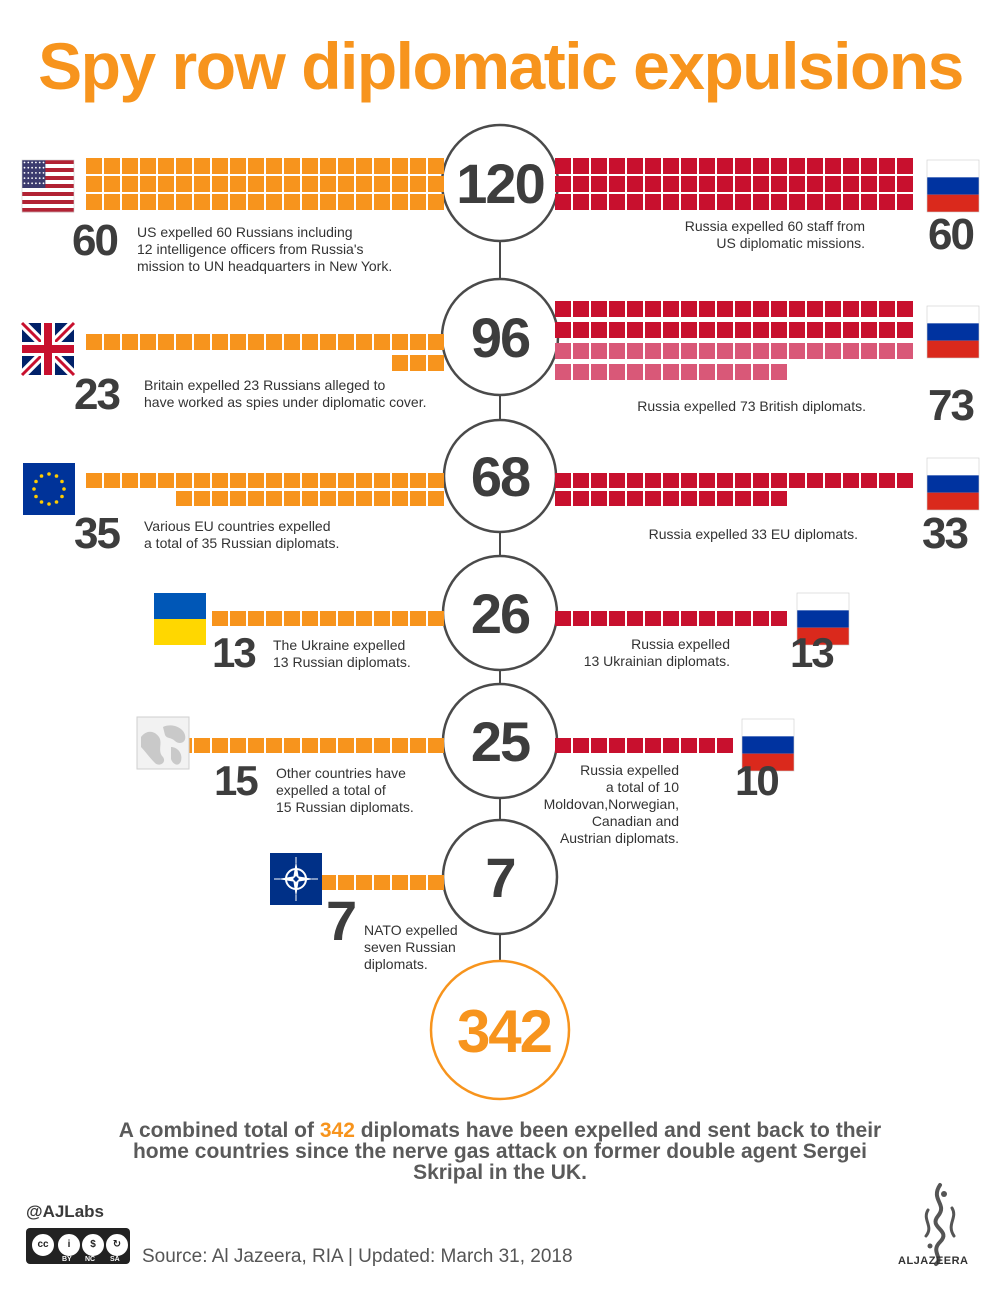 This screenshot has width=1001, height=1293. Describe the element at coordinates (250, 249) in the screenshot. I see `left-description-line: 12 intelligence officers from Russia's` at that location.